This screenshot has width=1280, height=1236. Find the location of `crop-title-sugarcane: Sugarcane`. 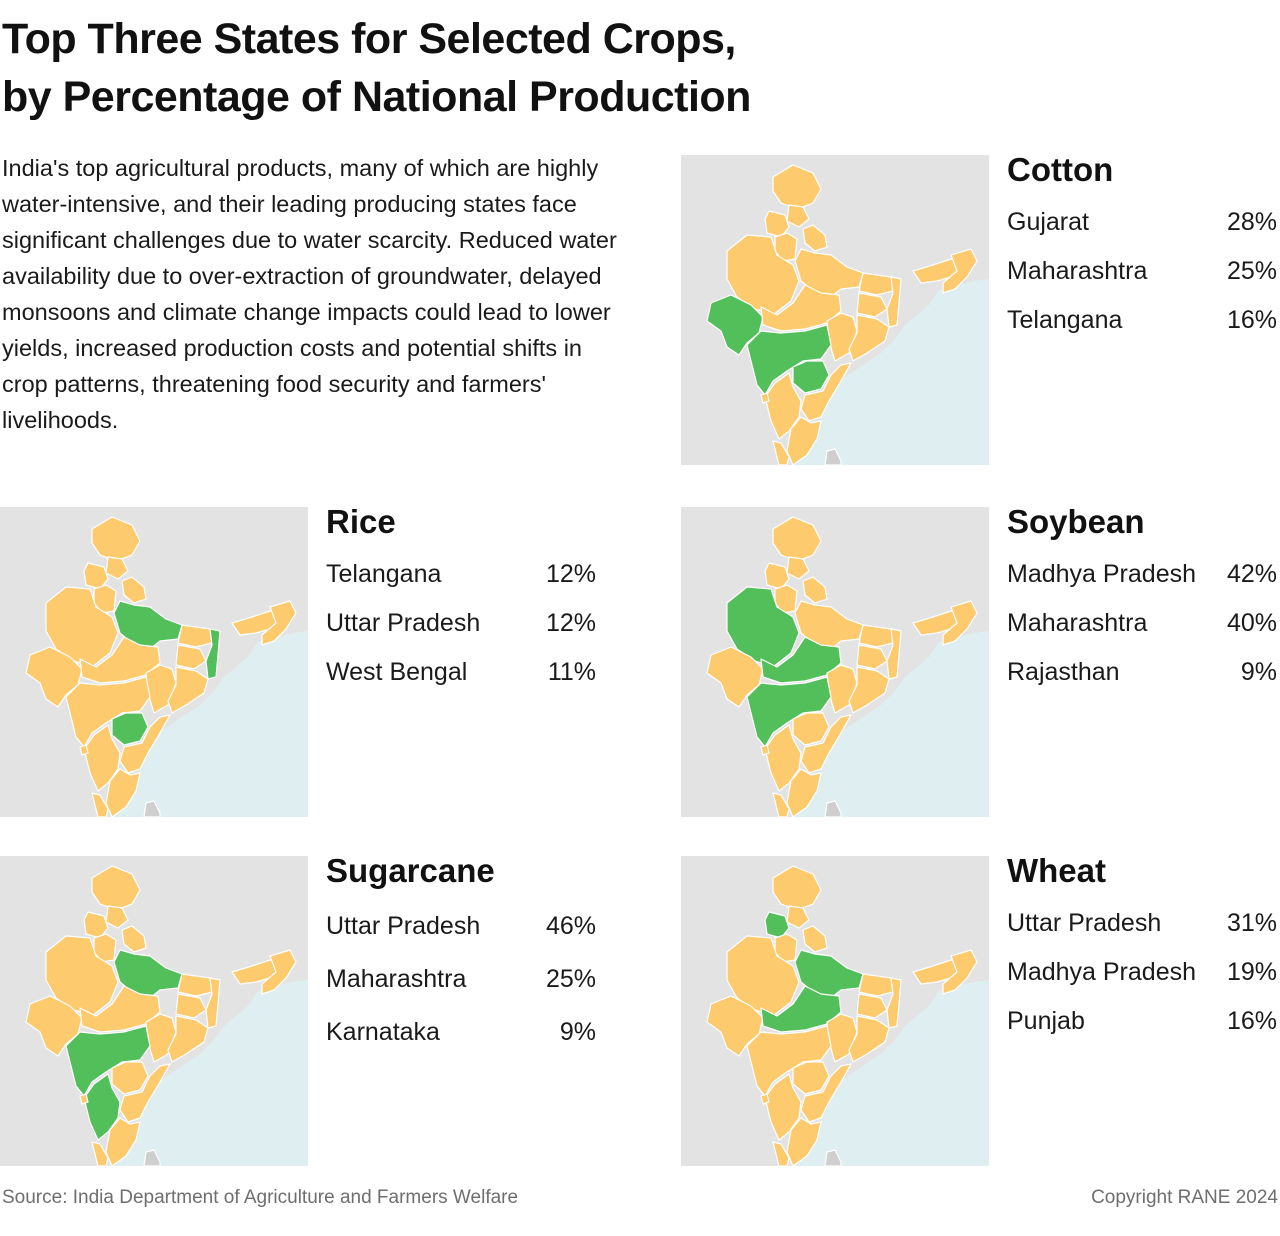

crop-title-sugarcane: Sugarcane is located at coordinates (410, 870).